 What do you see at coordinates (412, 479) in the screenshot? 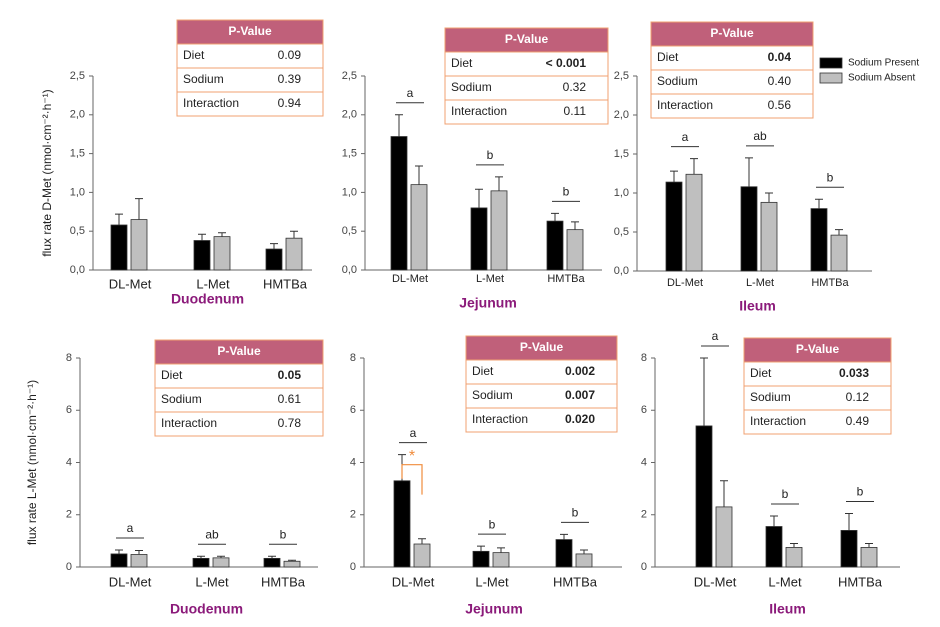
I see `star-bracket` at bounding box center [412, 479].